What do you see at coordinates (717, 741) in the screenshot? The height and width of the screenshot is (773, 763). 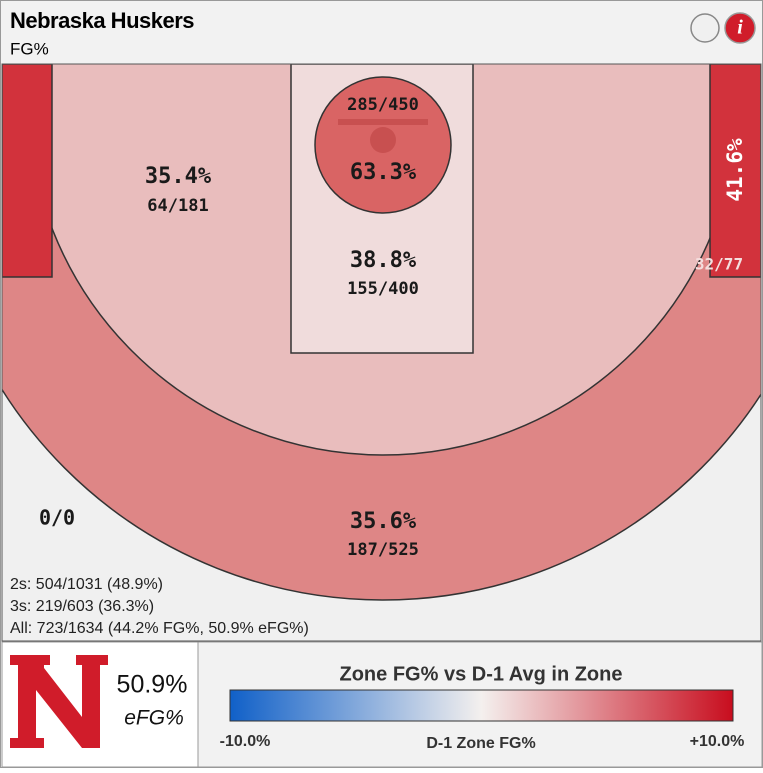 I see `legend-max: +10.0%` at bounding box center [717, 741].